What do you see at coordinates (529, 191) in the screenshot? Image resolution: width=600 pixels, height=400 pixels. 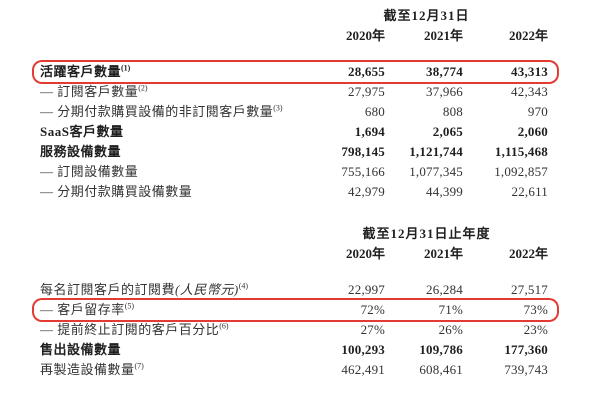 I see `value-cell: 22,611` at bounding box center [529, 191].